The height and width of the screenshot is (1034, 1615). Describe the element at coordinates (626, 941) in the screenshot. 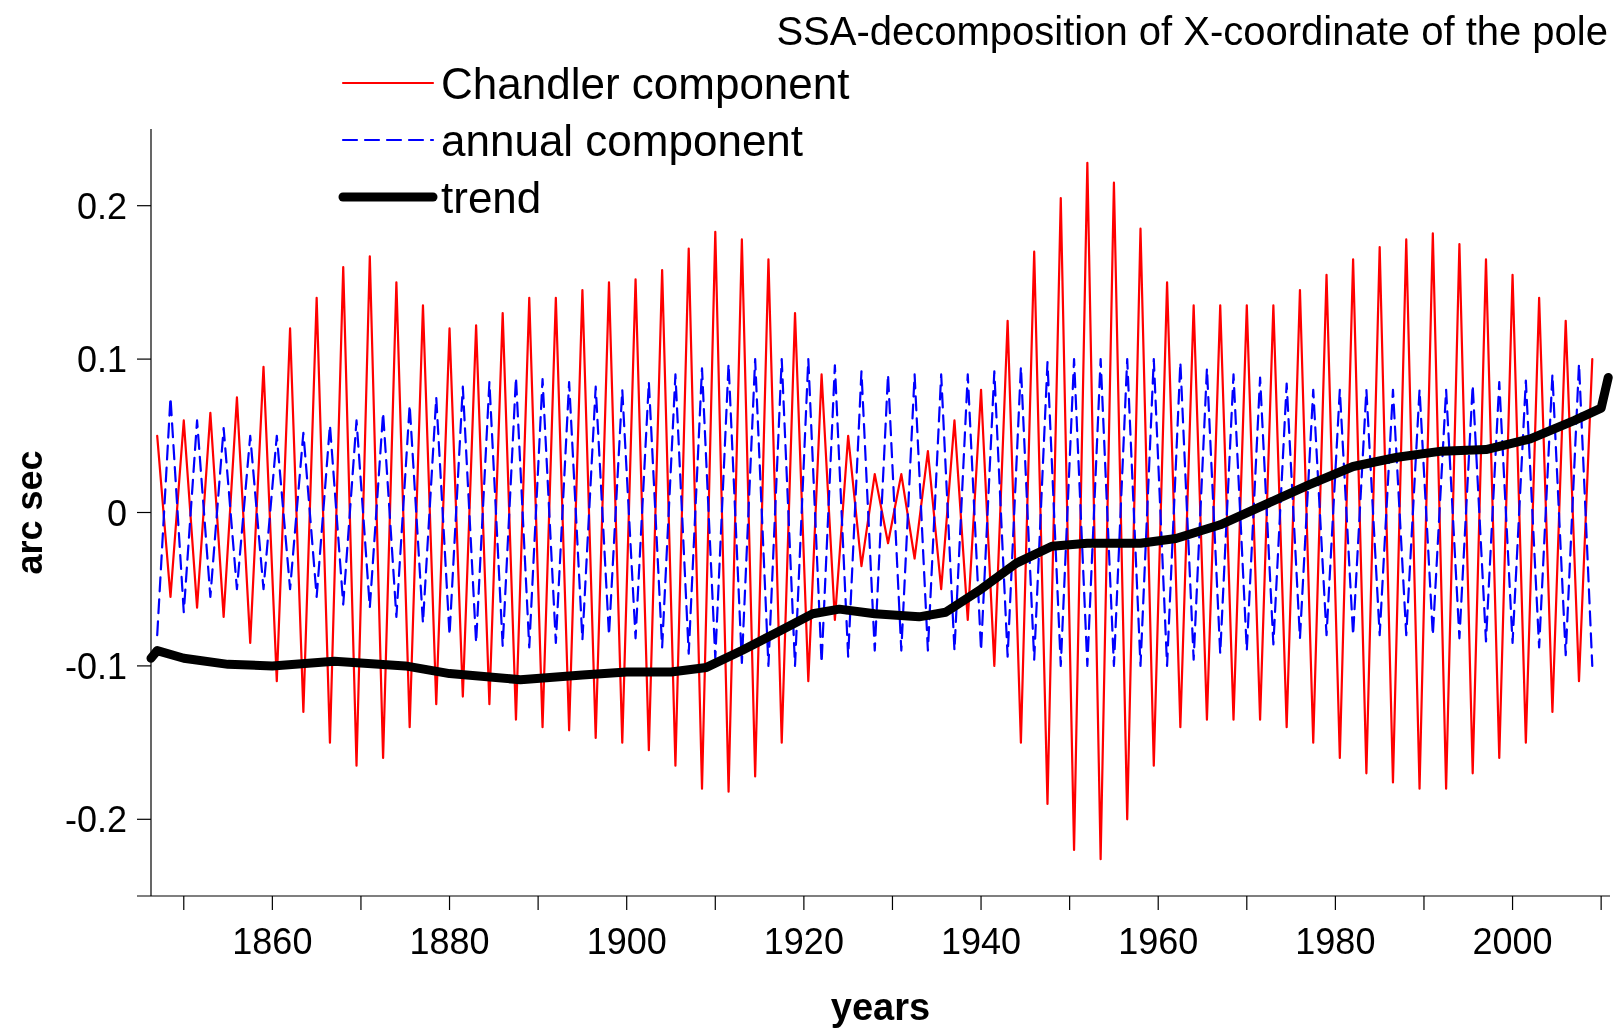

I see `x-tick-label: 1900` at that location.